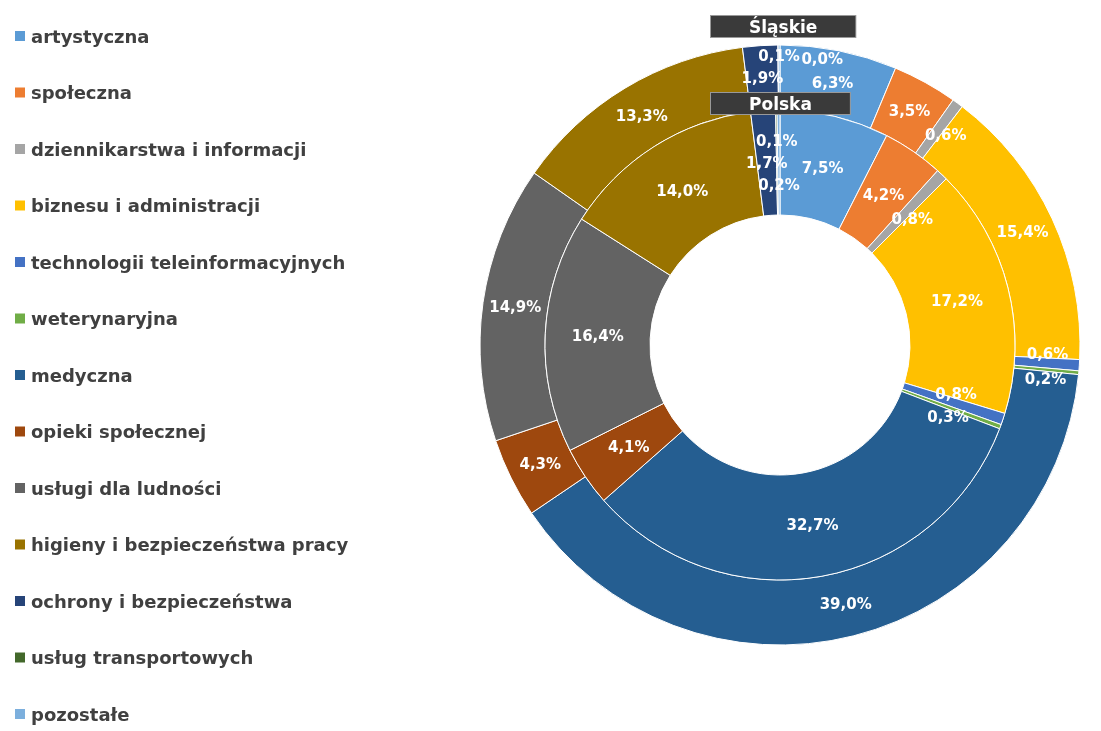  Describe the element at coordinates (641, 115) in the screenshot. I see `data-label: 13,3%` at that location.